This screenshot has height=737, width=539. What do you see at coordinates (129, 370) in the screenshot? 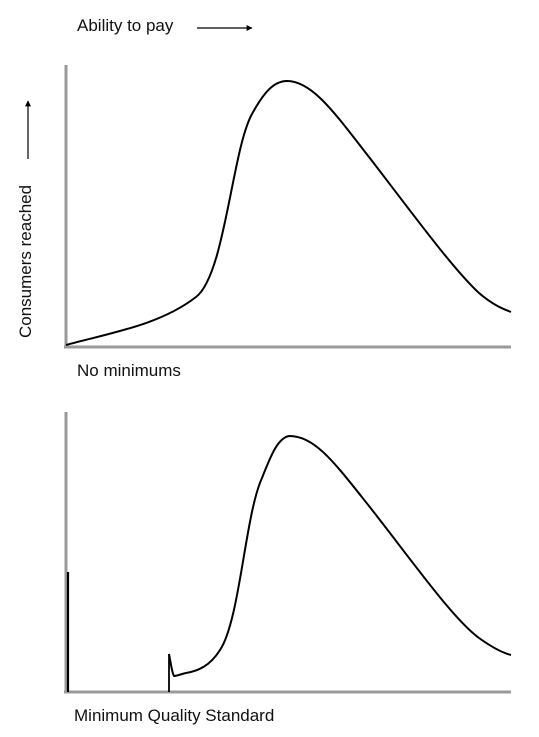
I see `panel-caption-no-minimums: No minimums` at bounding box center [129, 370].